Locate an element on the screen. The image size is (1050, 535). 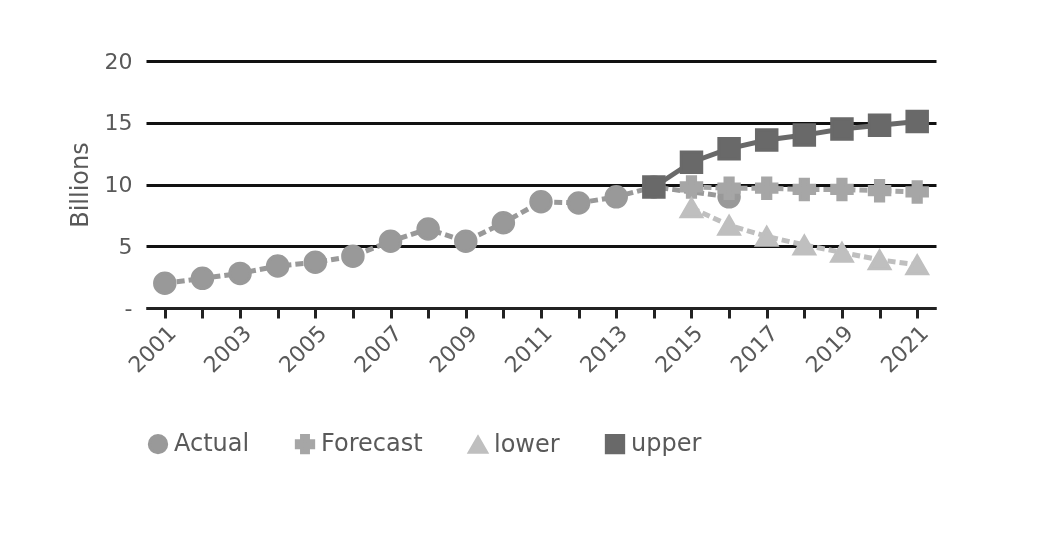
y-tick-label: - is located at coordinates (128, 308).